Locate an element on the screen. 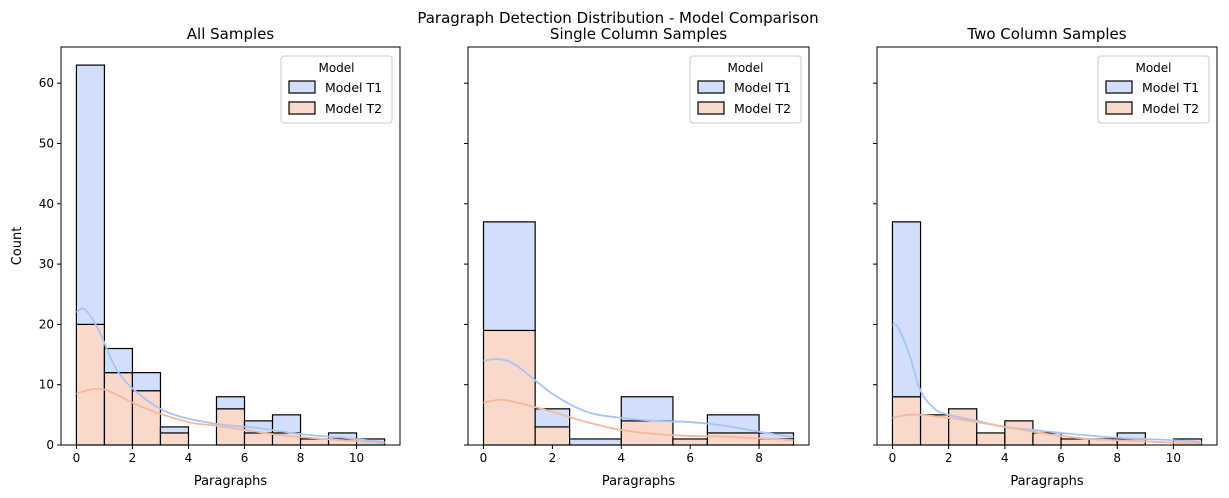 Image resolution: width=1229 pixels, height=498 pixels. y-tick-label: 0 is located at coordinates (50, 445).